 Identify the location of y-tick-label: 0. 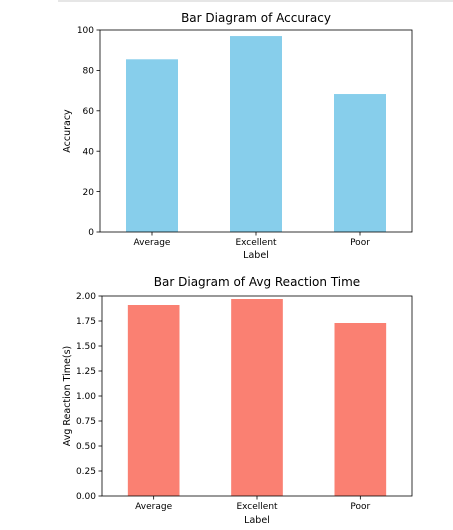
(91, 233).